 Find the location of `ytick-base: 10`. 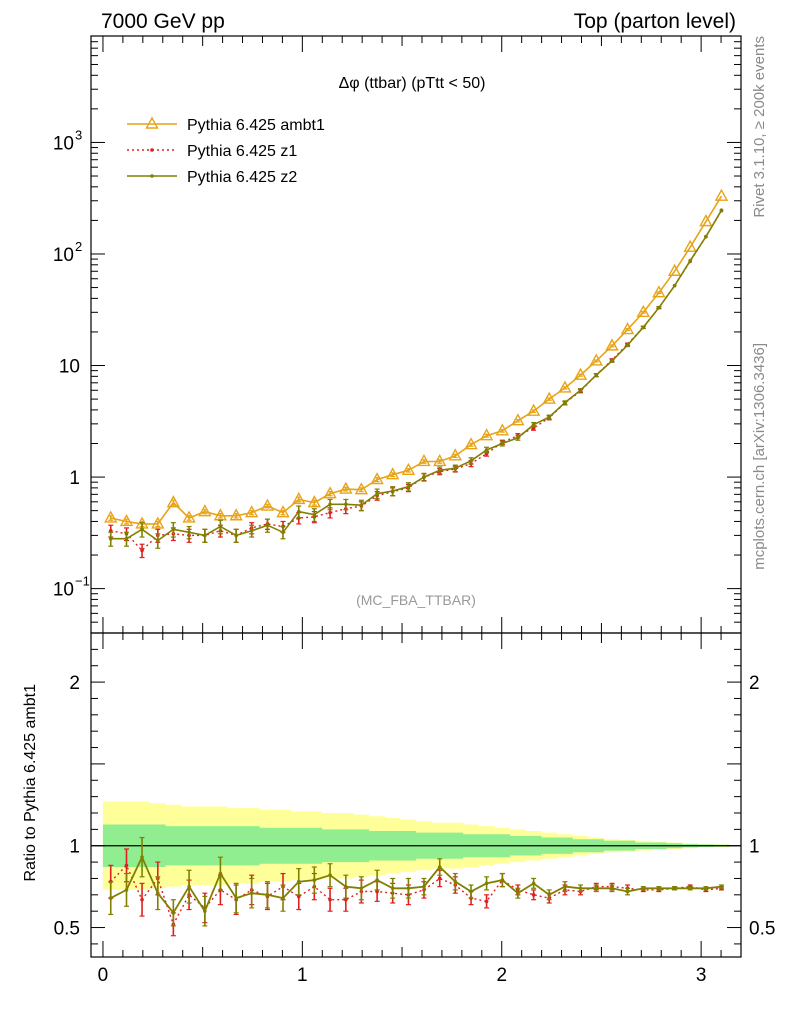

ytick-base: 10 is located at coordinates (63, 255).